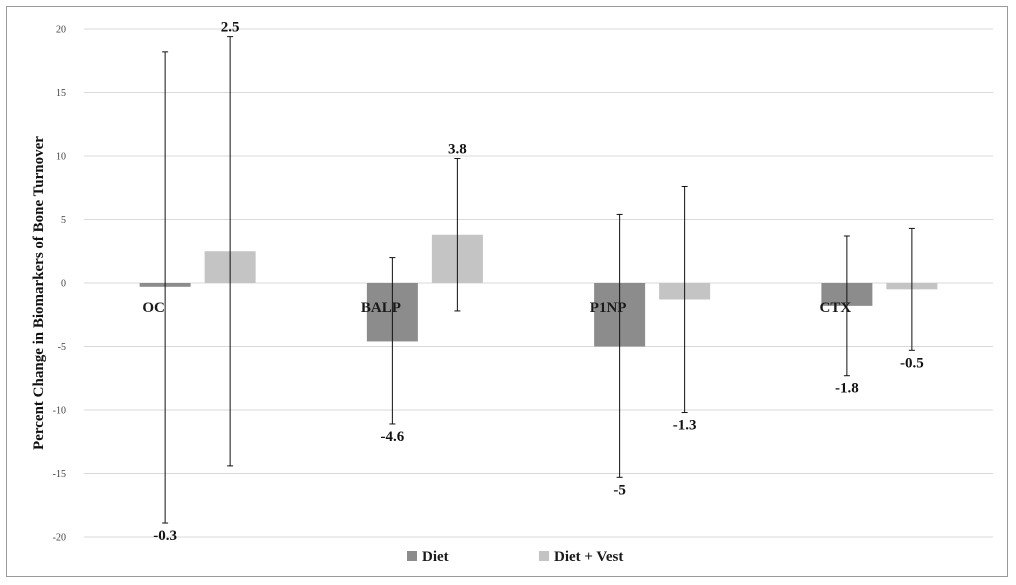 The width and height of the screenshot is (1016, 585). I want to click on legend-label: Diet, so click(435, 557).